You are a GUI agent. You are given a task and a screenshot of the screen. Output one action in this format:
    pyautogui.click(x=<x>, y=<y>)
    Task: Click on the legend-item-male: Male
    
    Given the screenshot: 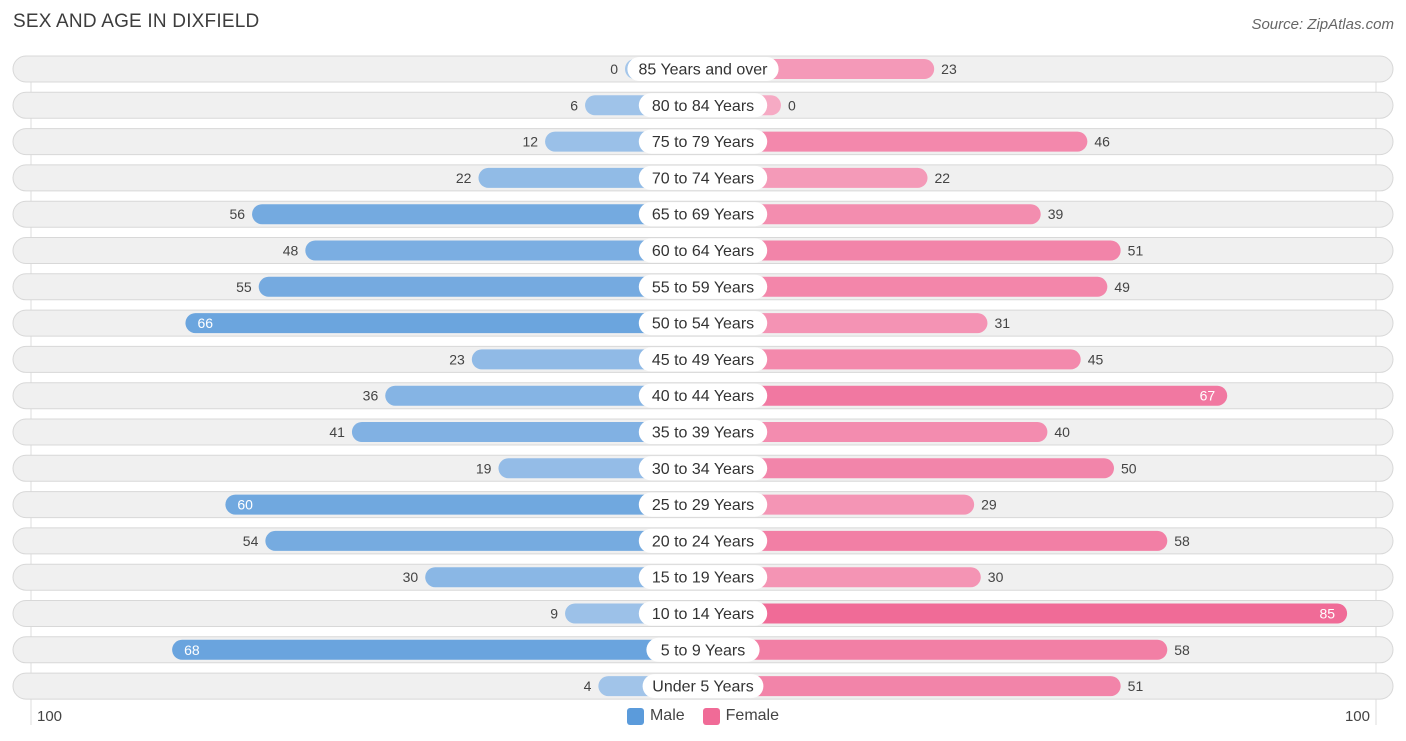 What is the action you would take?
    pyautogui.click(x=655, y=716)
    